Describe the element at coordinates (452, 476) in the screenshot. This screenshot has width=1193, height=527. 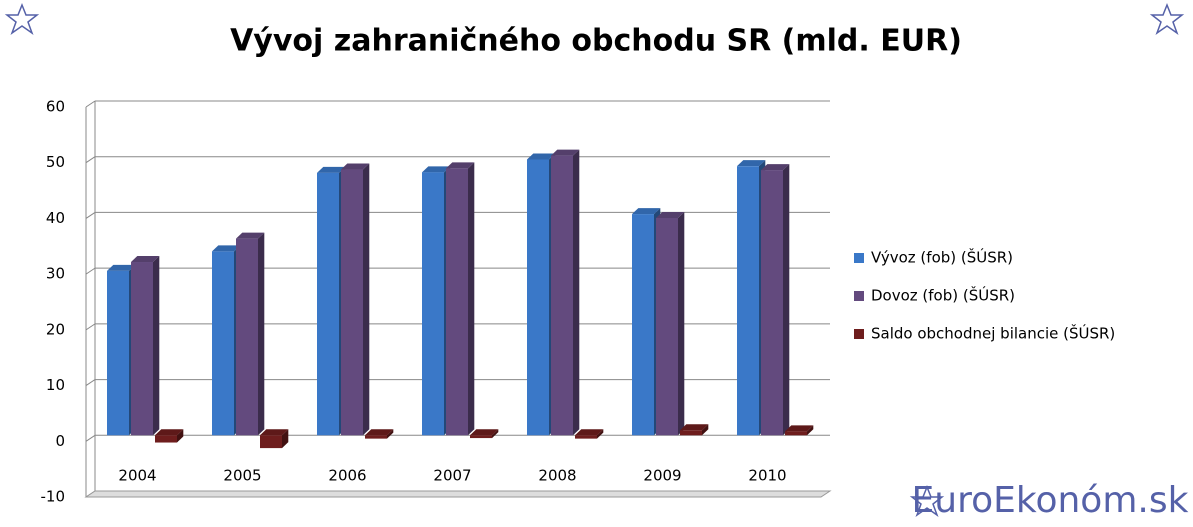
I see `x-tick-label: 2007` at that location.